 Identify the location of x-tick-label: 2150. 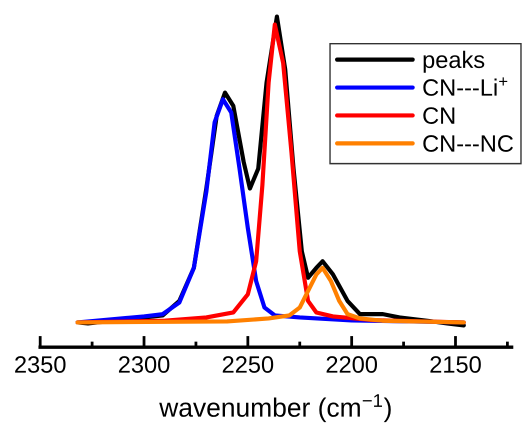
(455, 364).